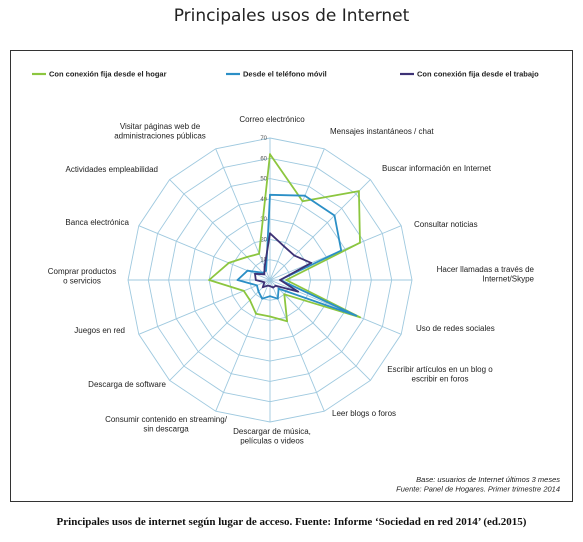  What do you see at coordinates (478, 74) in the screenshot?
I see `legend-label: Con conexión fija desde el trabajo` at bounding box center [478, 74].